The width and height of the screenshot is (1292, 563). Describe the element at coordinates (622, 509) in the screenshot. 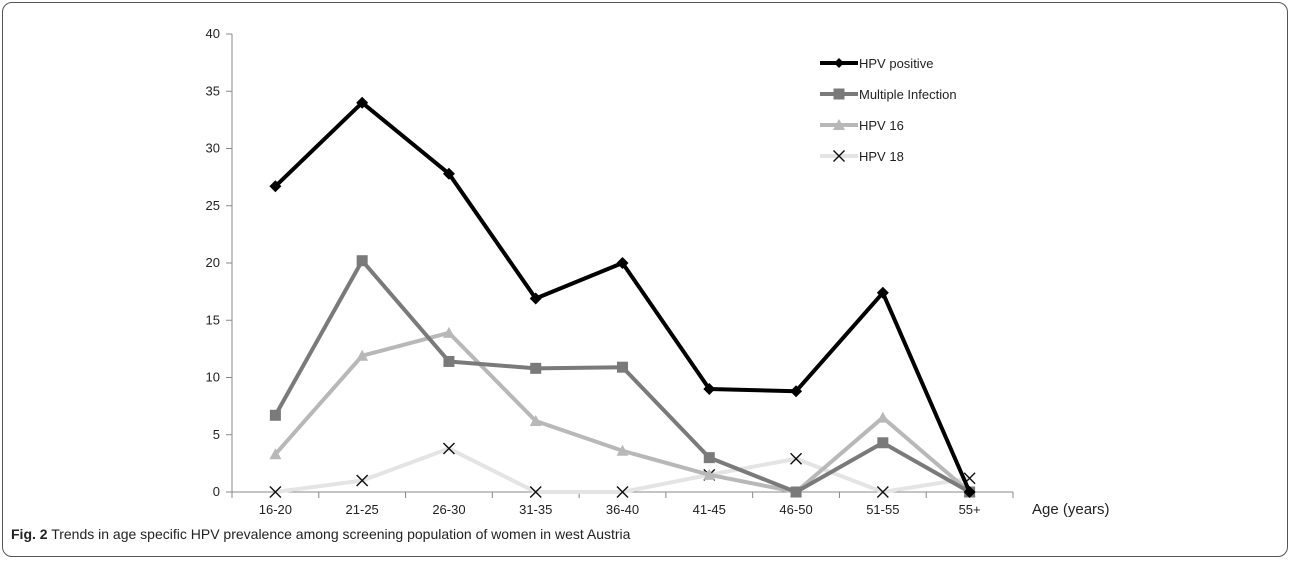

I see `x-tick-label: 36-40` at that location.